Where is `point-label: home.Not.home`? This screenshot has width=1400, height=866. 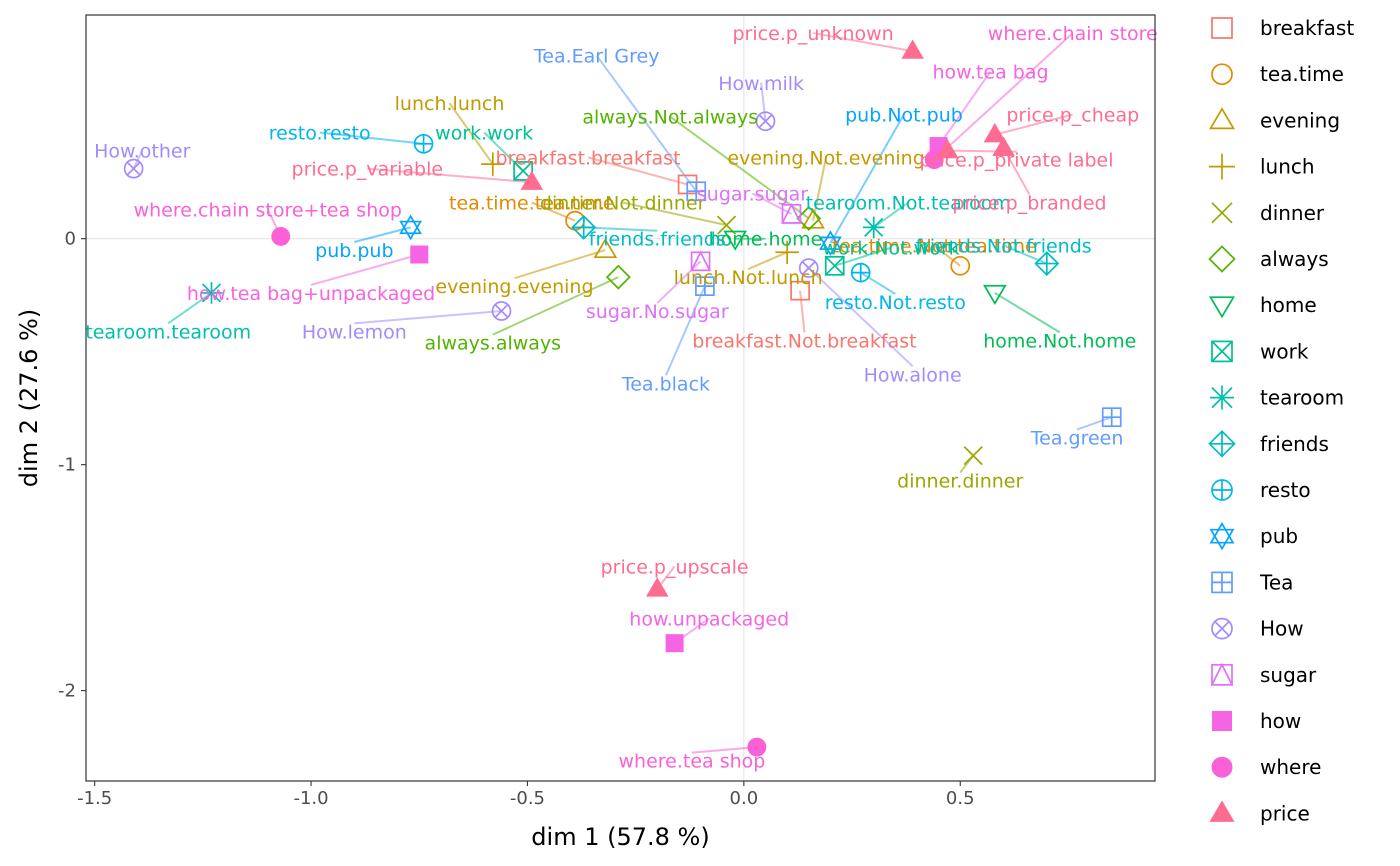
point-label: home.Not.home is located at coordinates (1059, 341).